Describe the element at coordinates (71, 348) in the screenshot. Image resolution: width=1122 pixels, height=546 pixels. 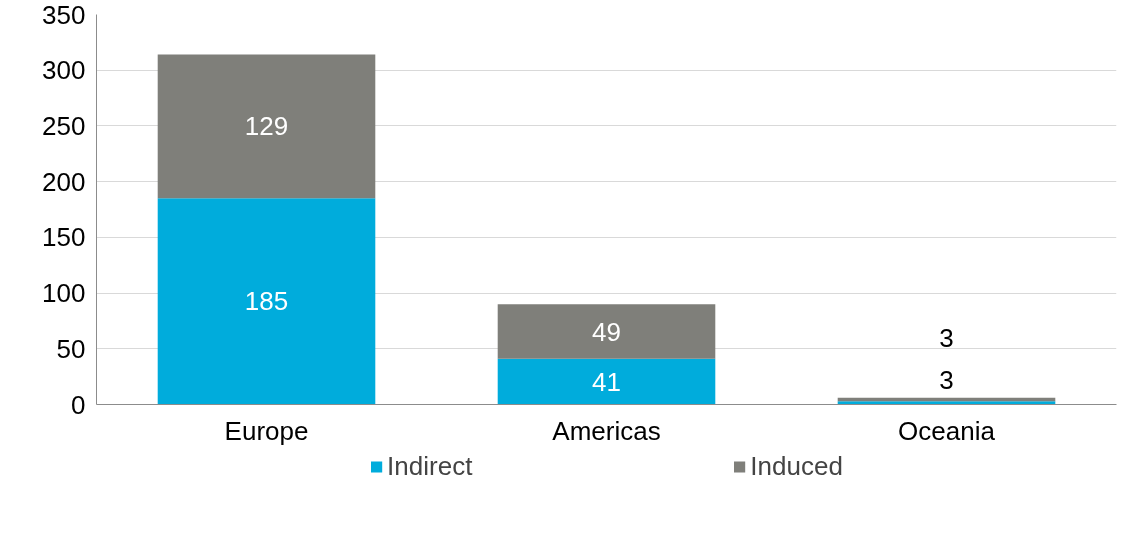
I see `y-tick-label: 50` at that location.